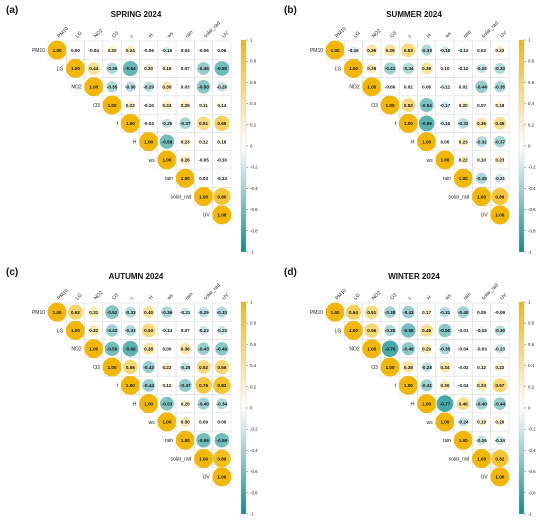 Image resolution: width=550 pixels, height=523 pixels. What do you see at coordinates (445, 86) in the screenshot?
I see `correlation-value: -0.12` at bounding box center [445, 86].